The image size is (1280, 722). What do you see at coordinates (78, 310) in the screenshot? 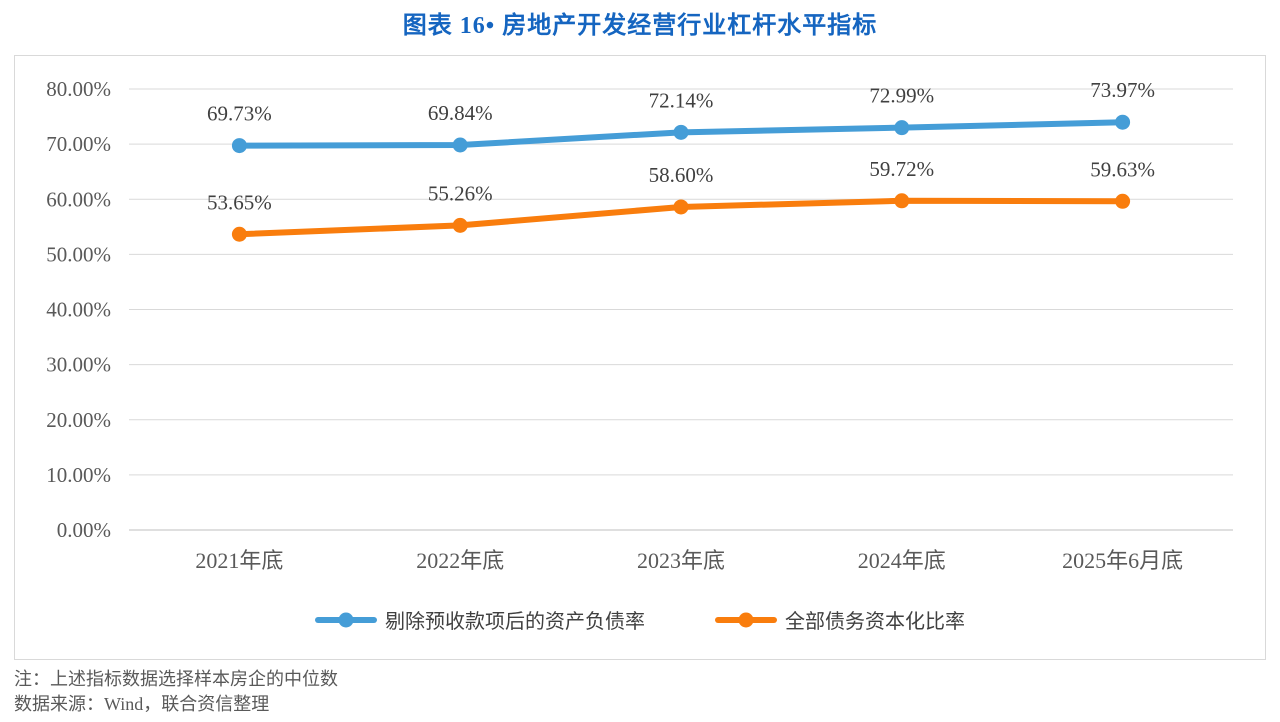
I see `y-axis-tick-label: 40.00%` at bounding box center [78, 310].